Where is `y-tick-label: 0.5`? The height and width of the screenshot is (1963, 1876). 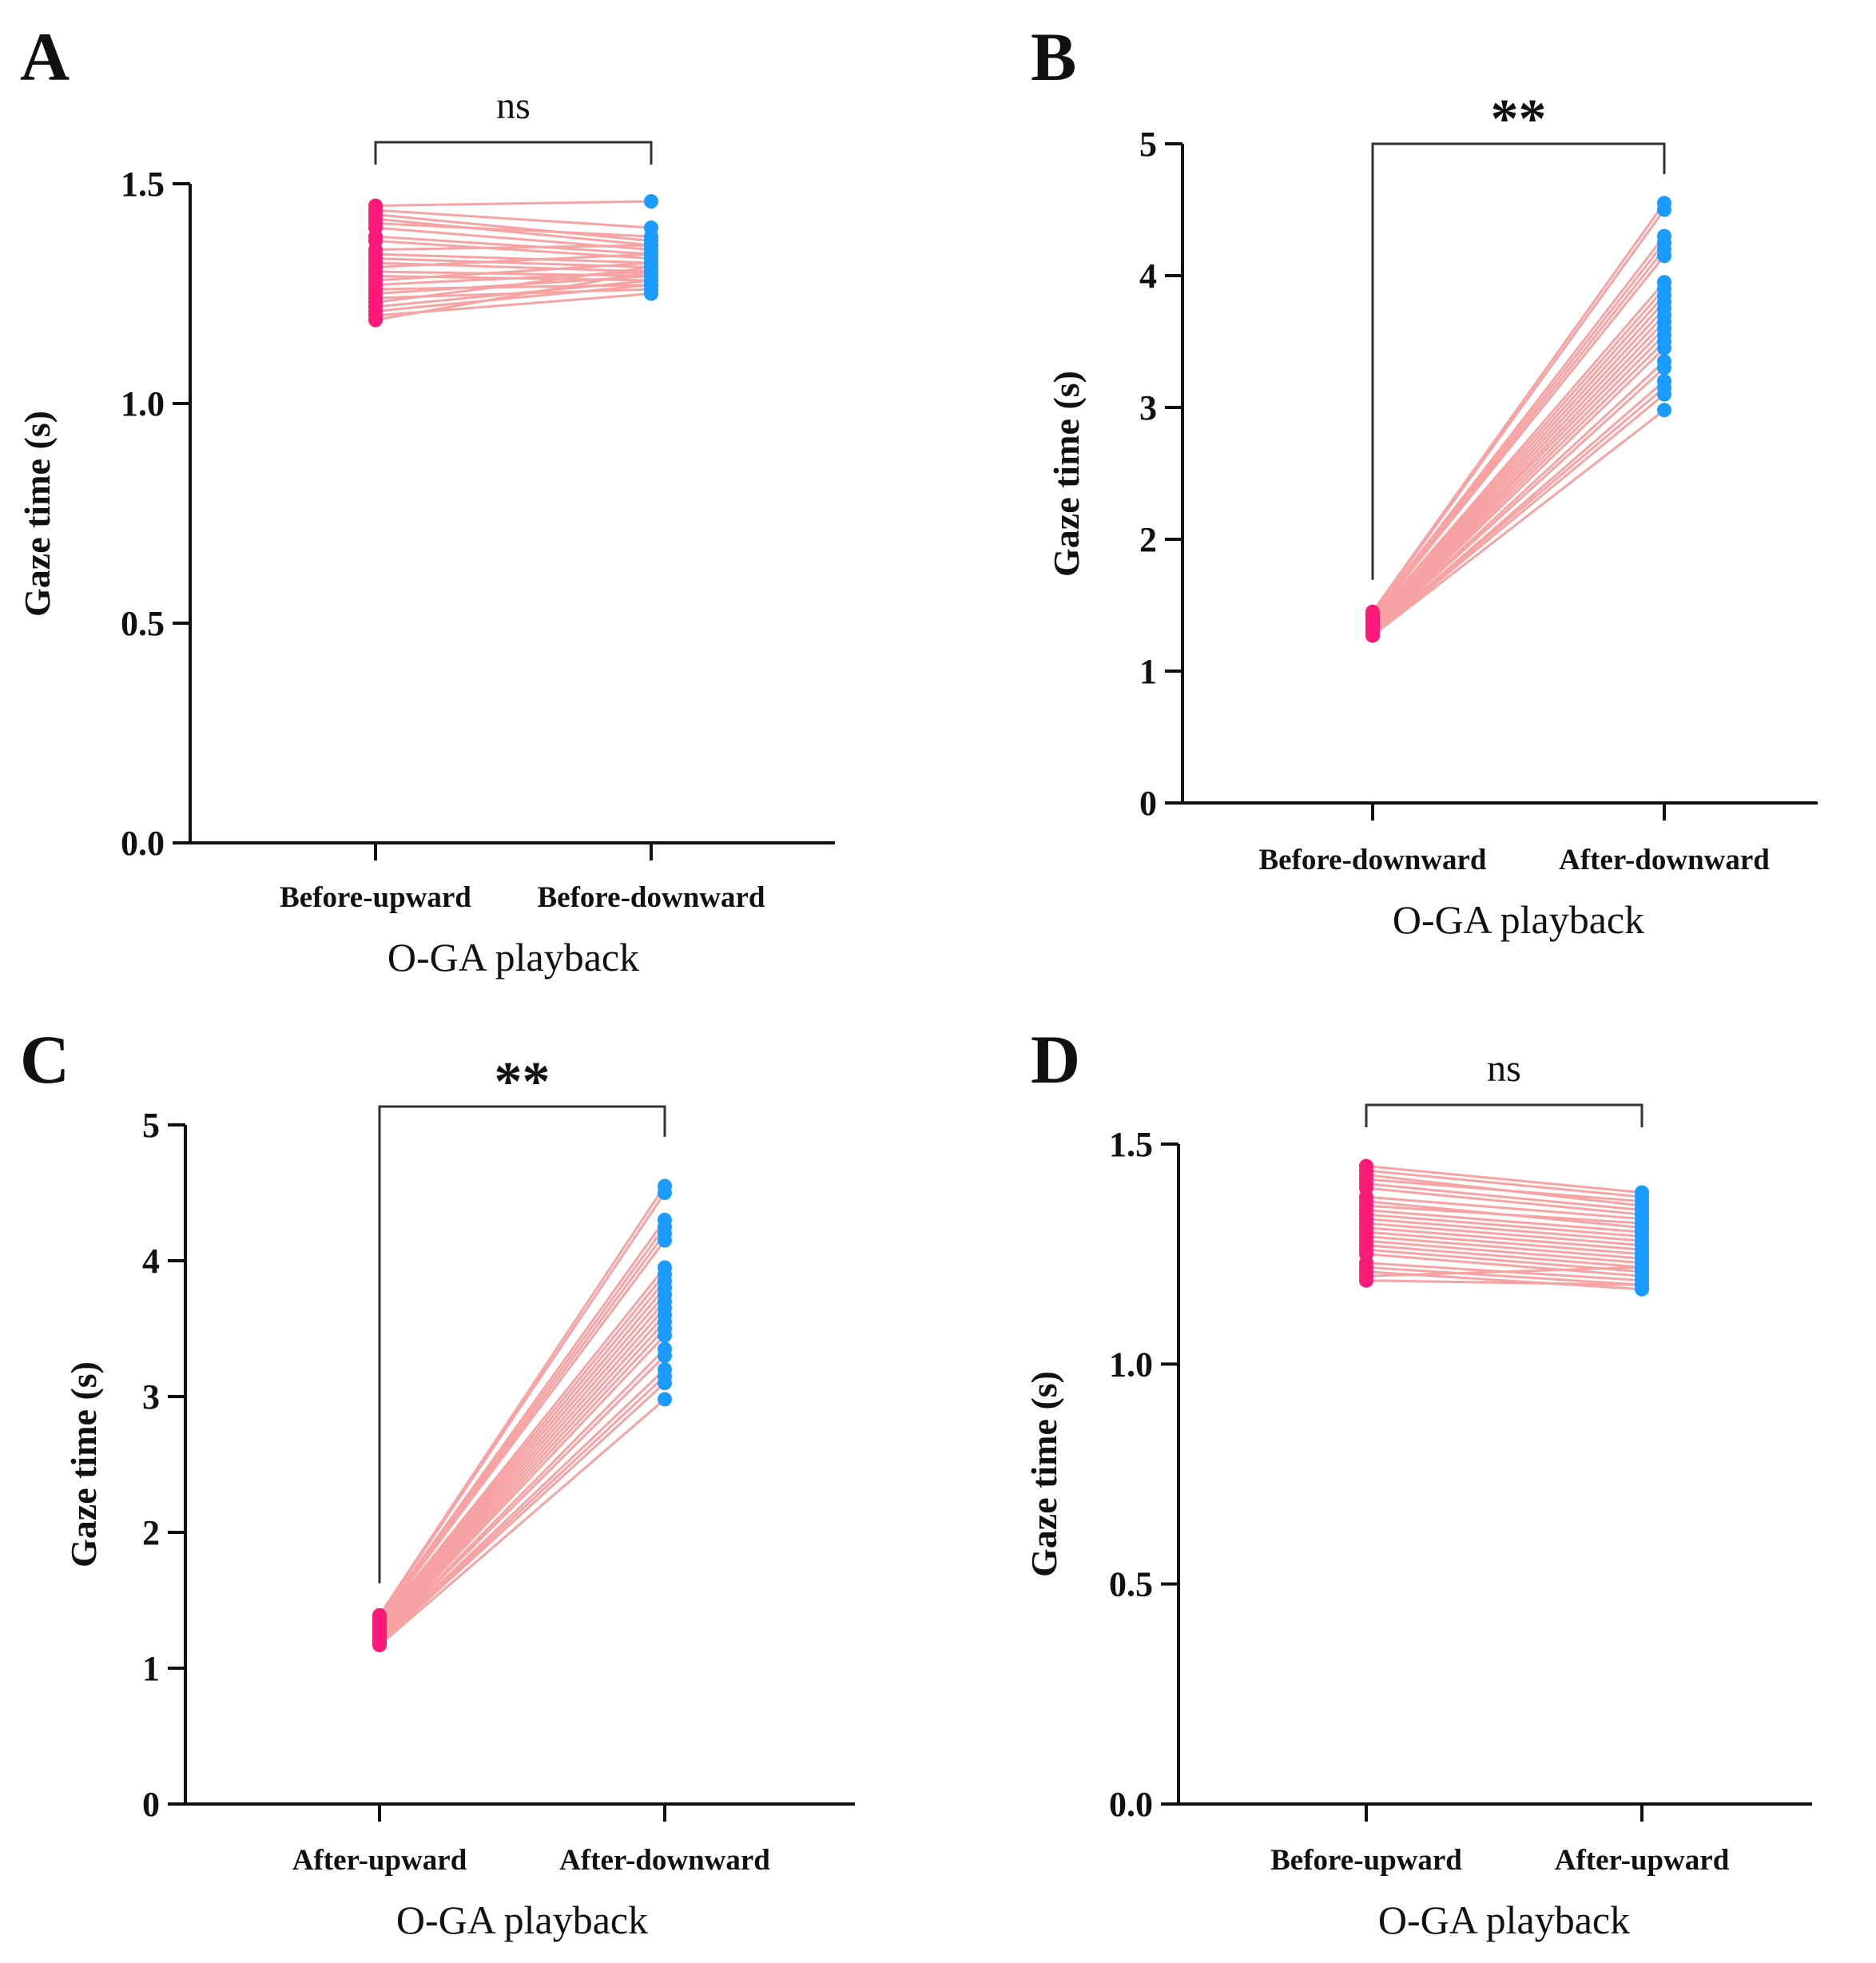 y-tick-label: 0.5 is located at coordinates (1131, 1584).